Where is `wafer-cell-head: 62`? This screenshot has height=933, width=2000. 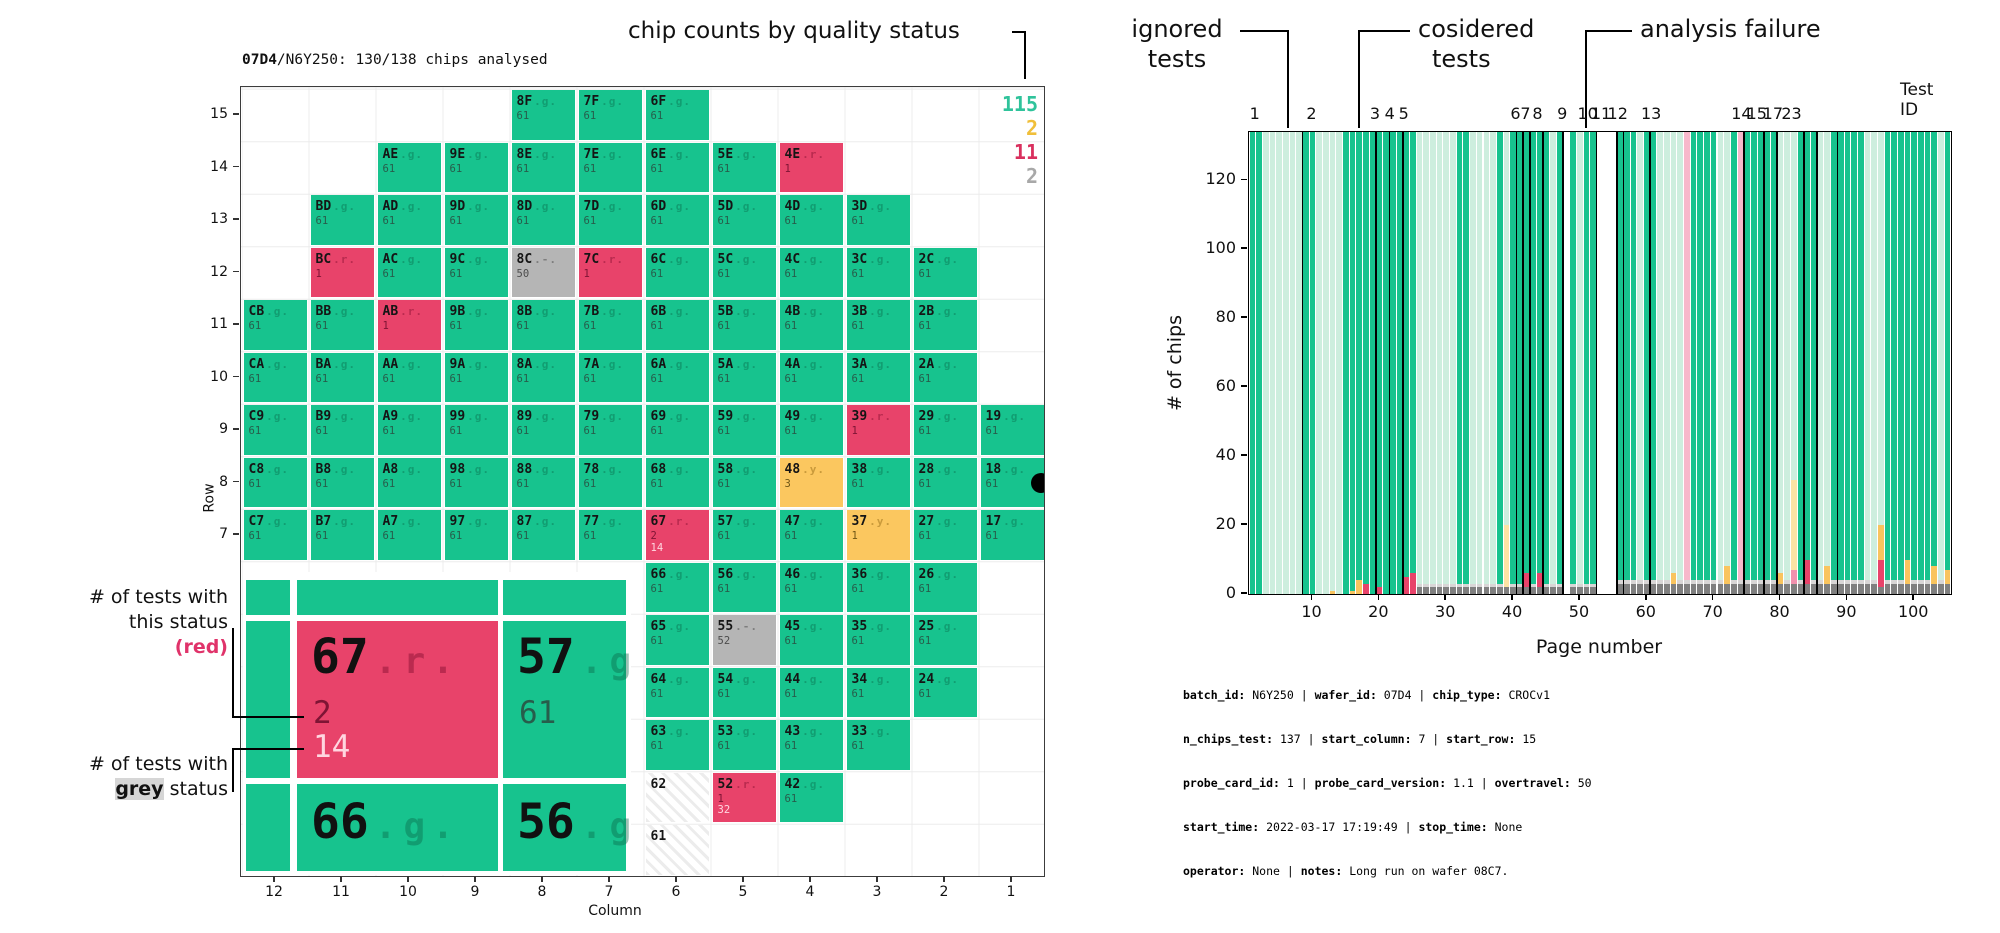
wafer-cell-head: 62 is located at coordinates (680, 783).